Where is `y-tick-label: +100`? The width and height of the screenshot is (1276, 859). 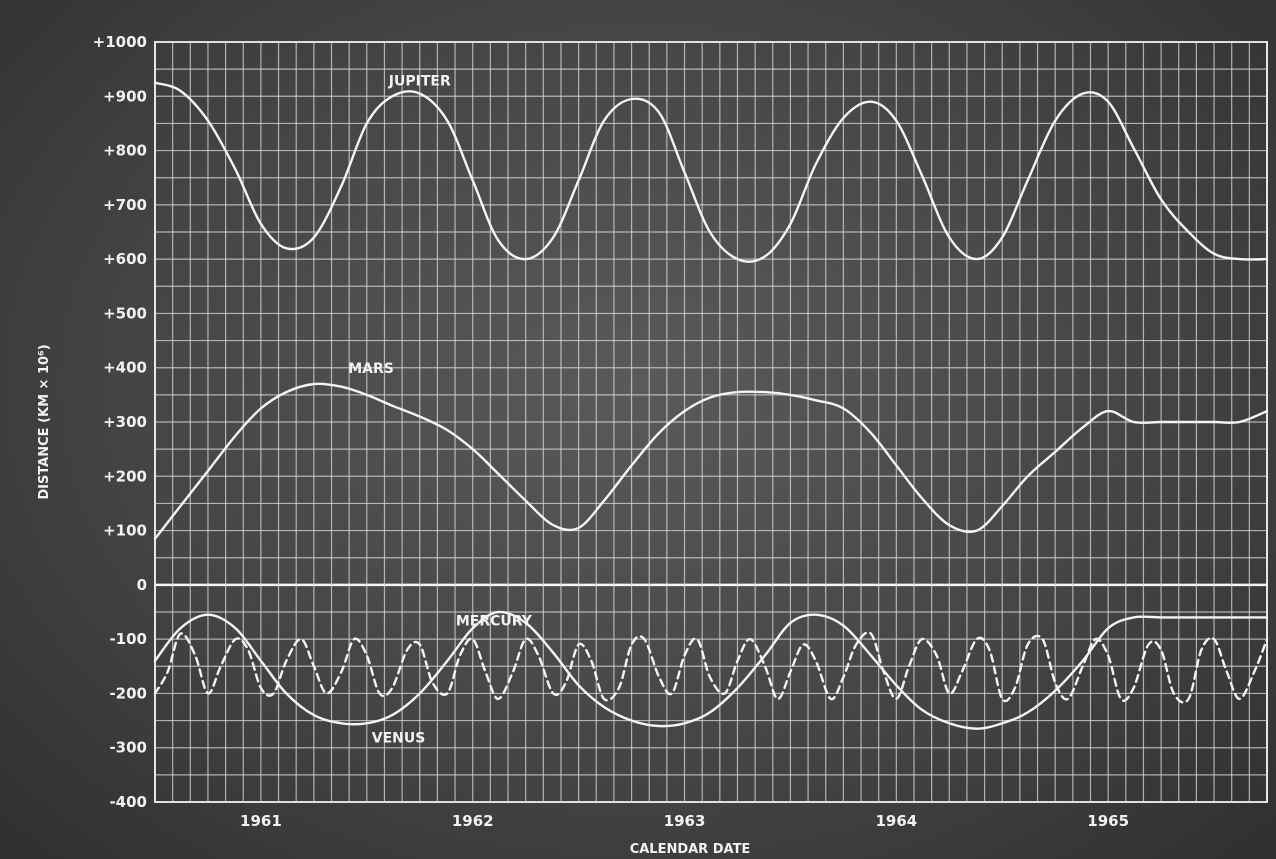
y-tick-label: +100 is located at coordinates (125, 531).